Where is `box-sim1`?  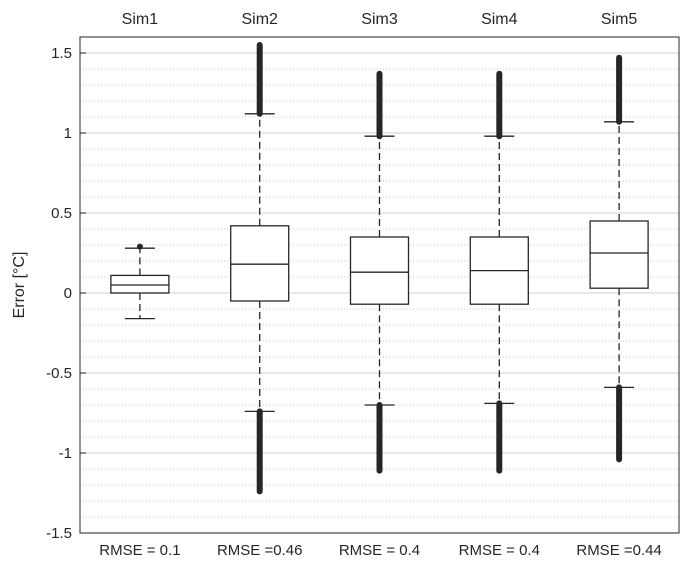
box-sim1 is located at coordinates (140, 281).